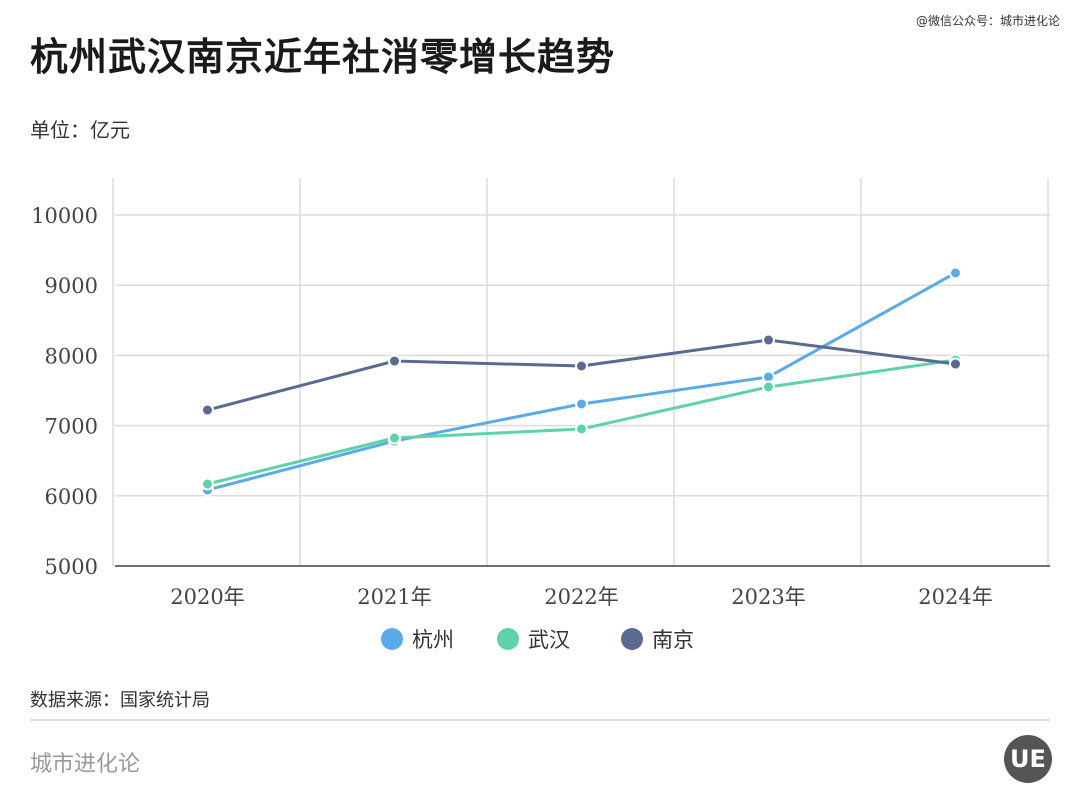 The width and height of the screenshot is (1080, 810). Describe the element at coordinates (581, 597) in the screenshot. I see `x-tick-label: 2022年` at that location.